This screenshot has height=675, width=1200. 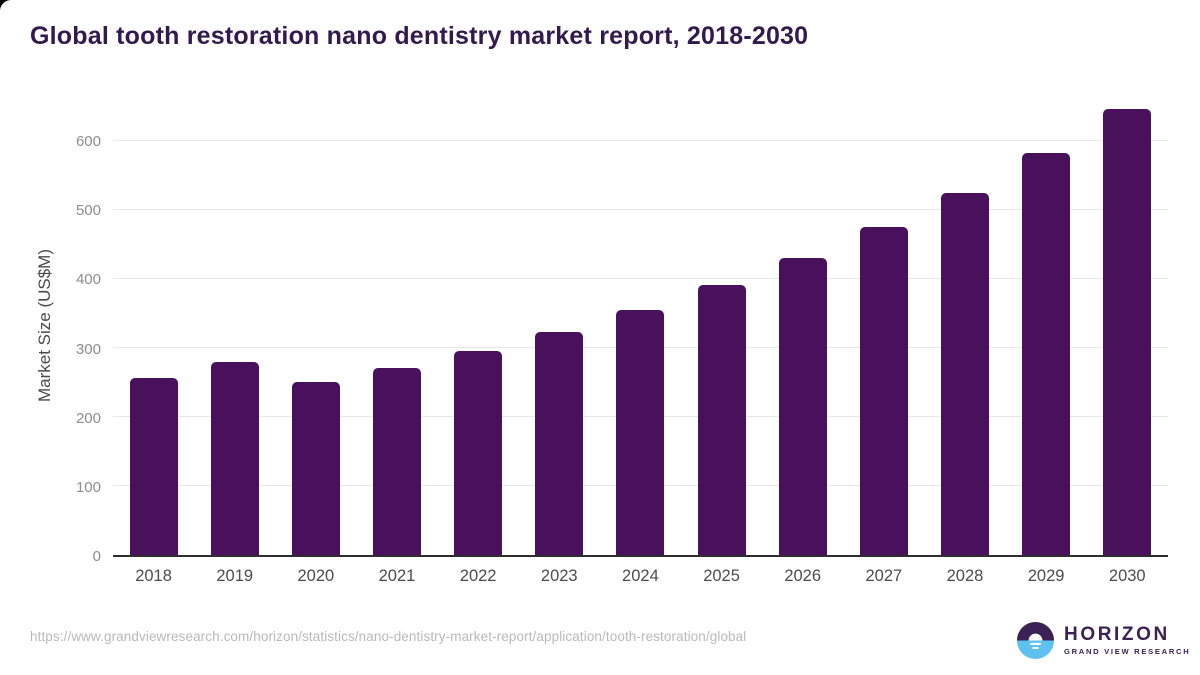 What do you see at coordinates (1046, 576) in the screenshot?
I see `x-tick-label-2029: 2029` at bounding box center [1046, 576].